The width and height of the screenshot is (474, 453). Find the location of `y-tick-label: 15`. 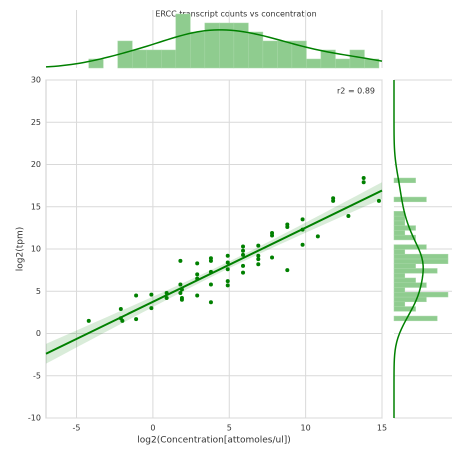

y-tick-label: 15 is located at coordinates (36, 206).